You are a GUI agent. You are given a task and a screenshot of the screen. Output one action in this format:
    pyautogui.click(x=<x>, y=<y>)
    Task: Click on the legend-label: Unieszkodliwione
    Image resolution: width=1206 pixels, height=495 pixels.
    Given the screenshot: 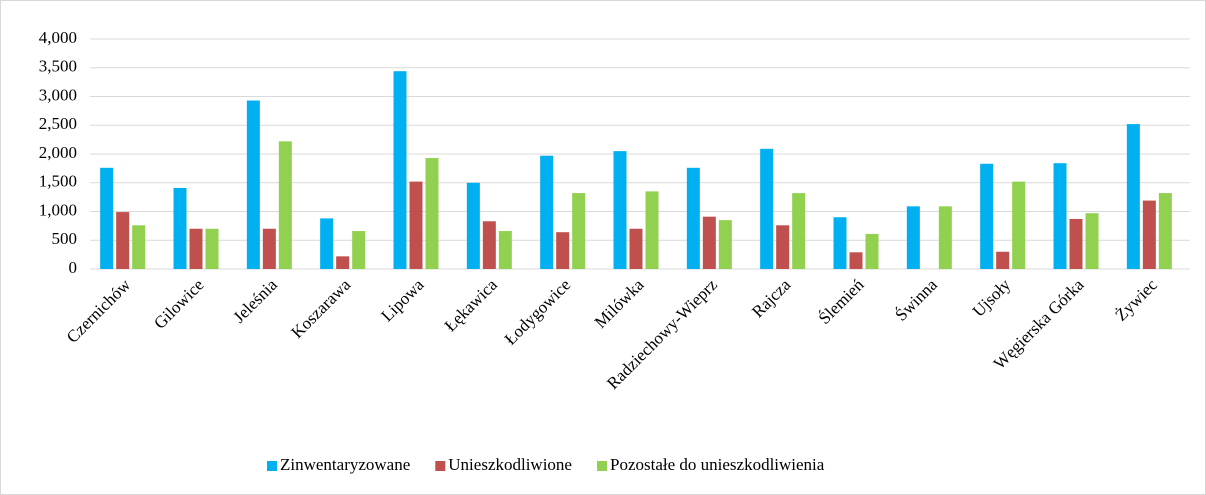 What is the action you would take?
    pyautogui.click(x=510, y=464)
    